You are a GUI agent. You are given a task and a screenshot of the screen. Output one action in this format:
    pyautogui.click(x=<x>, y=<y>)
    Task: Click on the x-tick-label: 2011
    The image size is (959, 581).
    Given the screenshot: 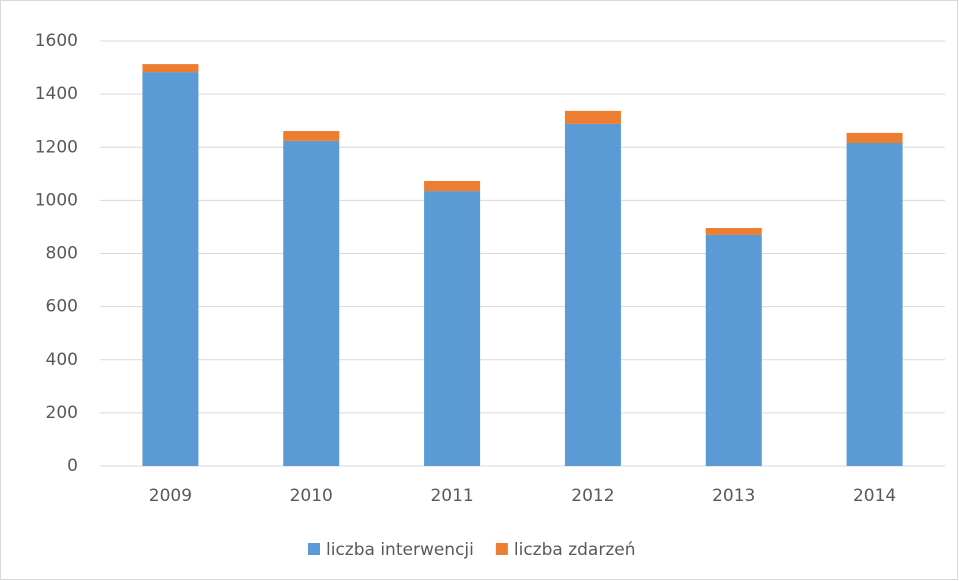 What is the action you would take?
    pyautogui.click(x=451, y=496)
    